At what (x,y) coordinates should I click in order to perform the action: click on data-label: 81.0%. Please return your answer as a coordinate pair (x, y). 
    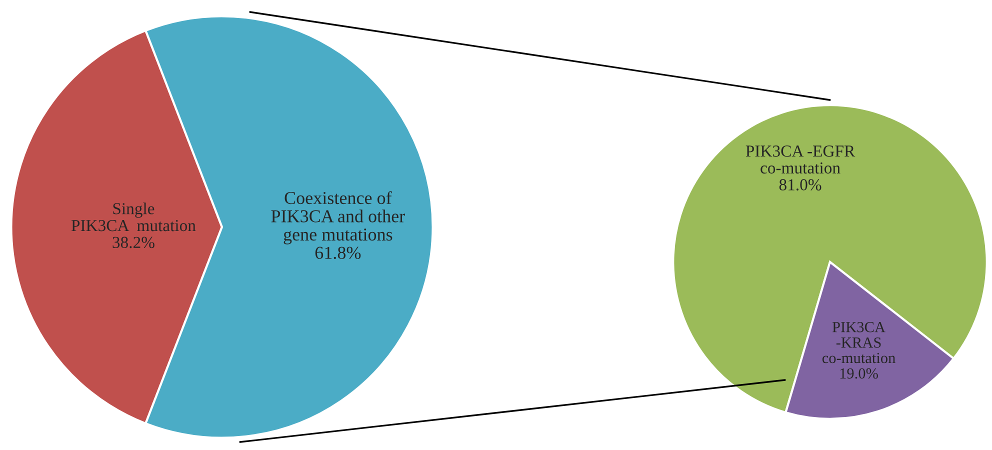
    Looking at the image, I should click on (800, 184).